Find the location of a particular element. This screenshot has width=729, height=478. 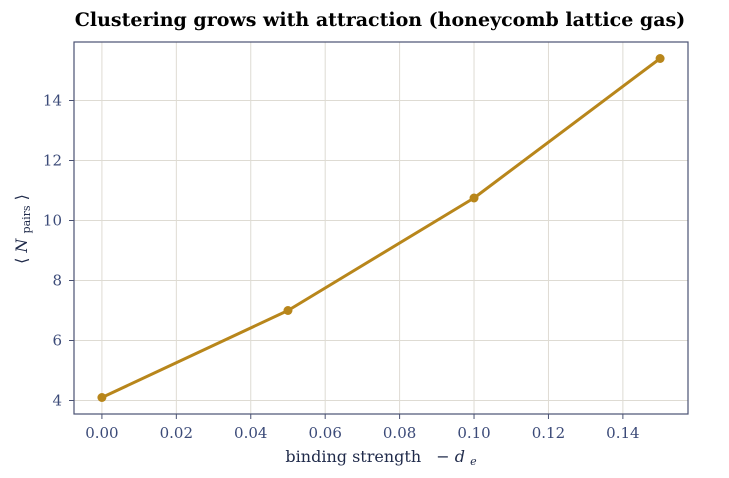

x-tick-label: 0.14 is located at coordinates (622, 433).